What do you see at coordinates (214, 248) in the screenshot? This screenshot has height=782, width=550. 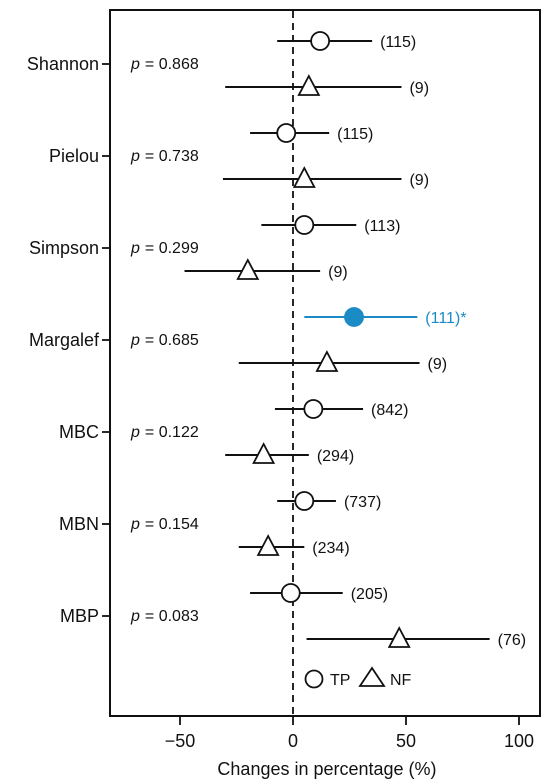 I see `group-simpson: Simpson p = 0.299 (113) (9)` at bounding box center [214, 248].